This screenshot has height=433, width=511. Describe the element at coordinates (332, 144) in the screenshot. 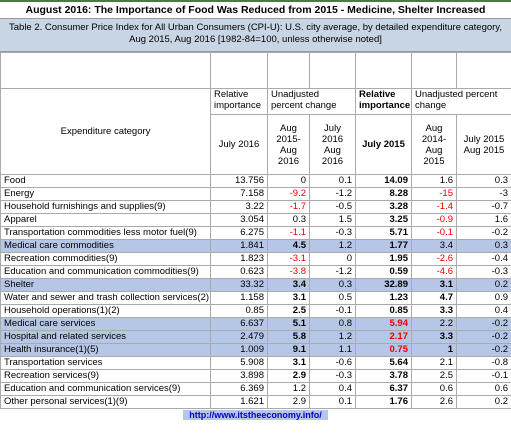

I see `header-cell: July 2016 Aug 2016` at that location.